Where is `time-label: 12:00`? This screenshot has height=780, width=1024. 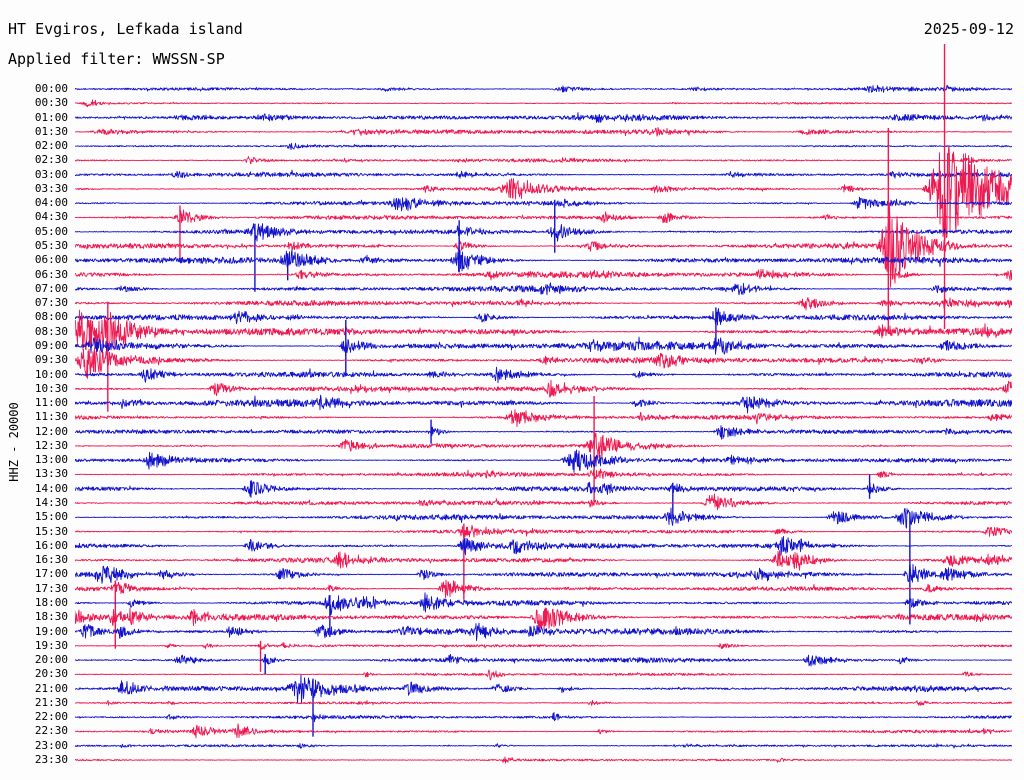 time-label: 12:00 is located at coordinates (51, 431).